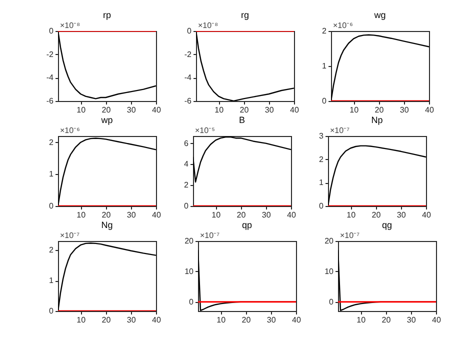  What do you see at coordinates (107, 15) in the screenshot?
I see `chart-title: rp` at bounding box center [107, 15].